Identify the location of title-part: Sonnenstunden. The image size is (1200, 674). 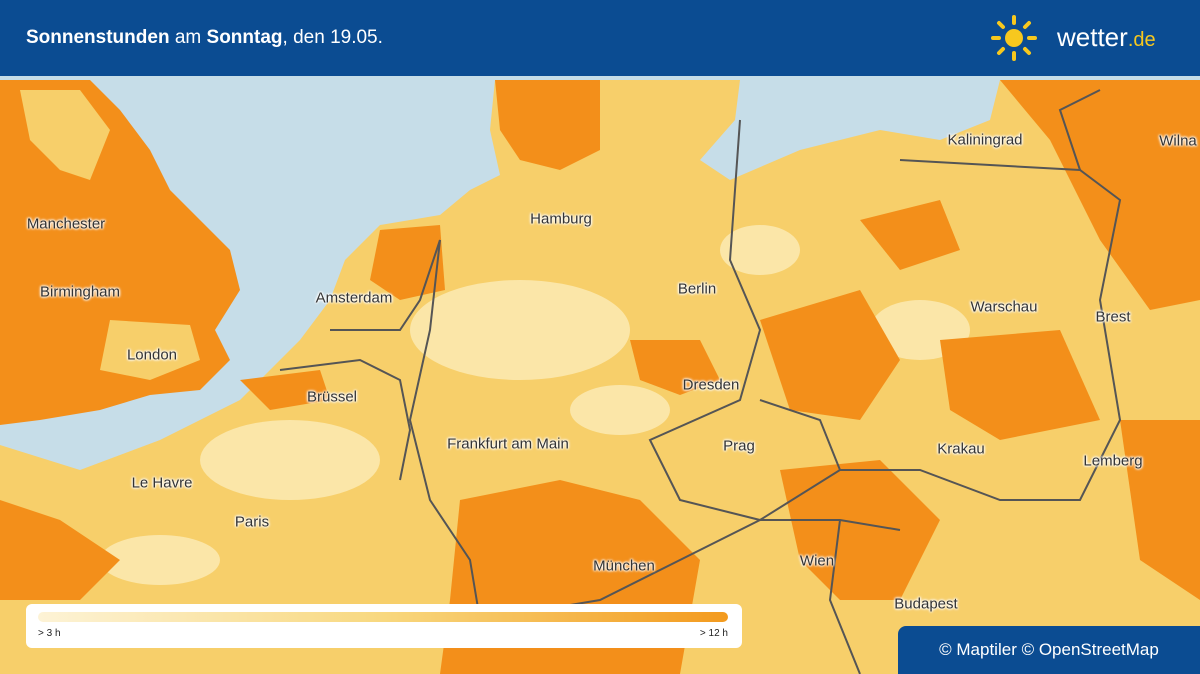
(98, 37).